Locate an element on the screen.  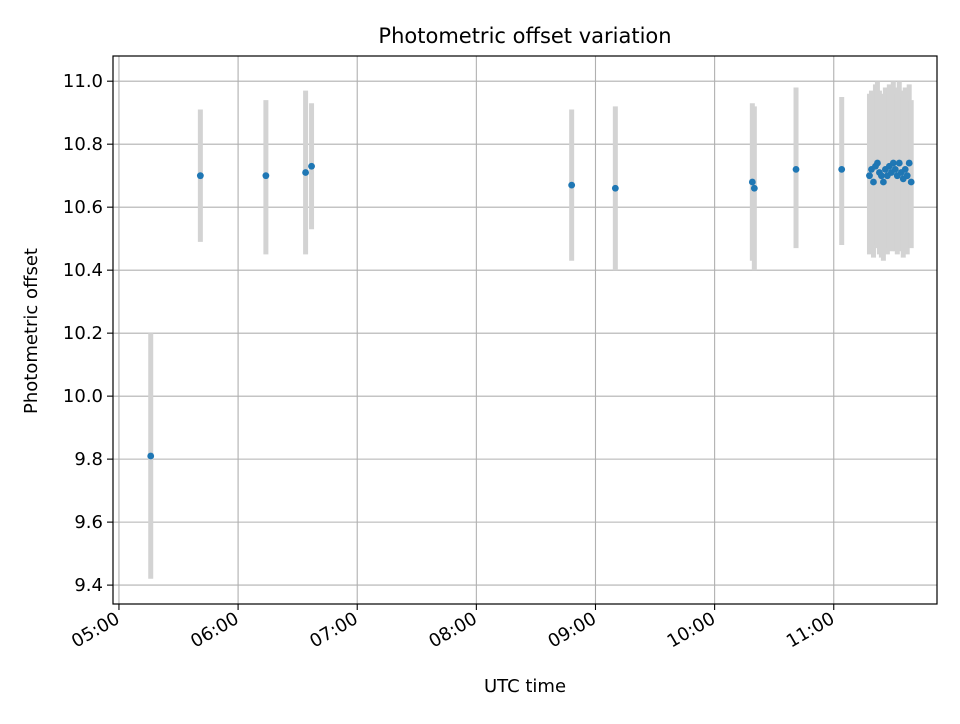
y-tick-label: 9.4 is located at coordinates (88, 585).